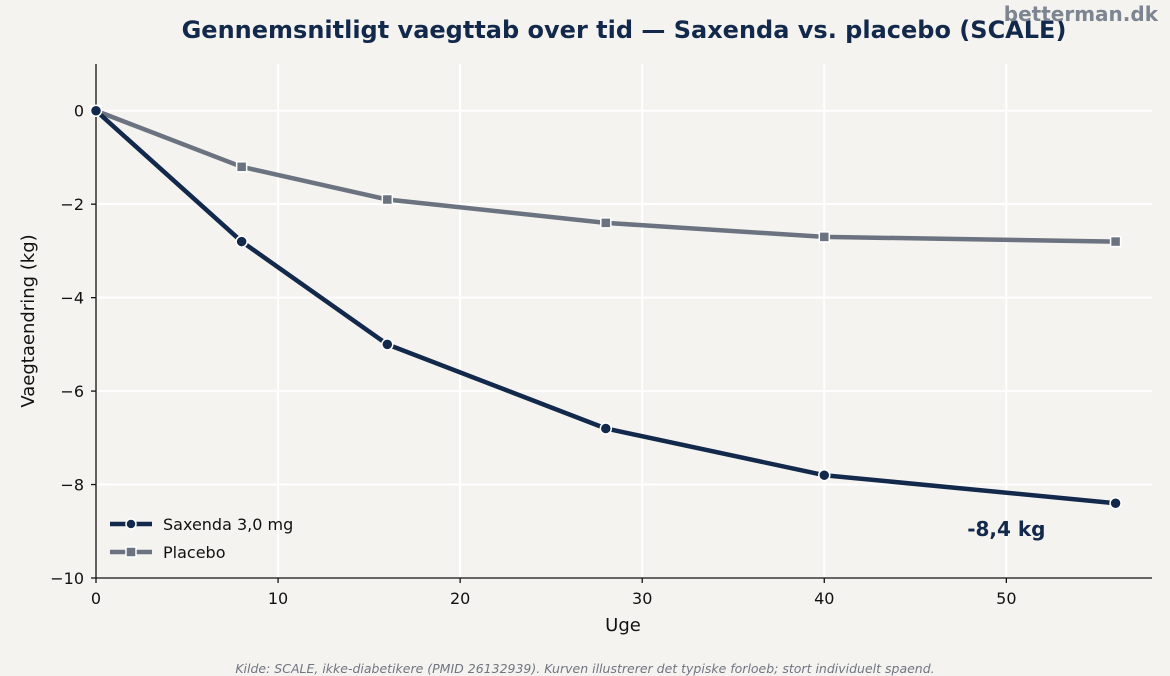 This screenshot has width=1170, height=676. I want to click on annotations: -8,4 kg, so click(1006, 529).